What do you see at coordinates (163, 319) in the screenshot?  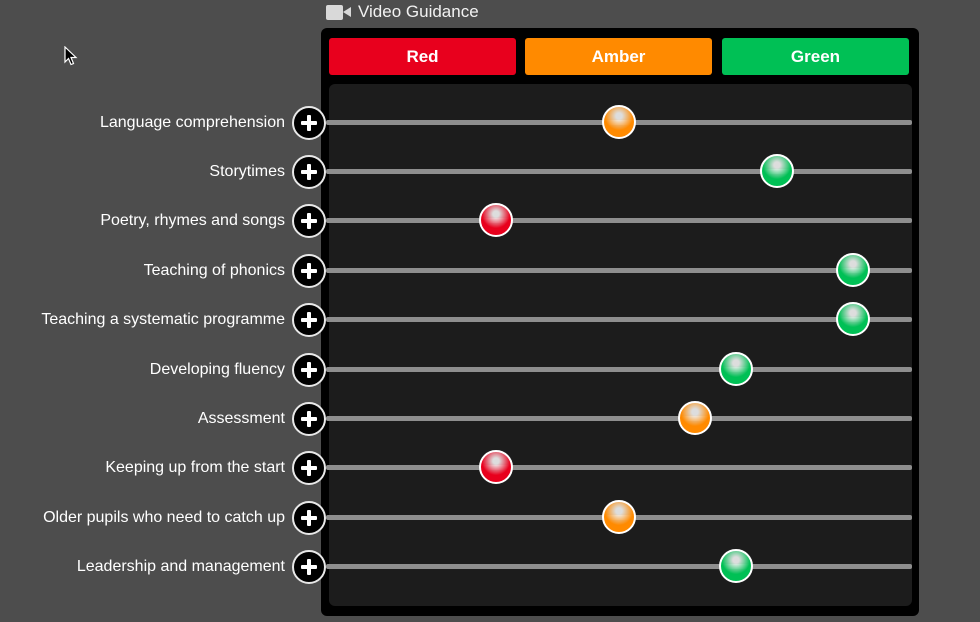 I see `row-label: Teaching a systematic programme` at bounding box center [163, 319].